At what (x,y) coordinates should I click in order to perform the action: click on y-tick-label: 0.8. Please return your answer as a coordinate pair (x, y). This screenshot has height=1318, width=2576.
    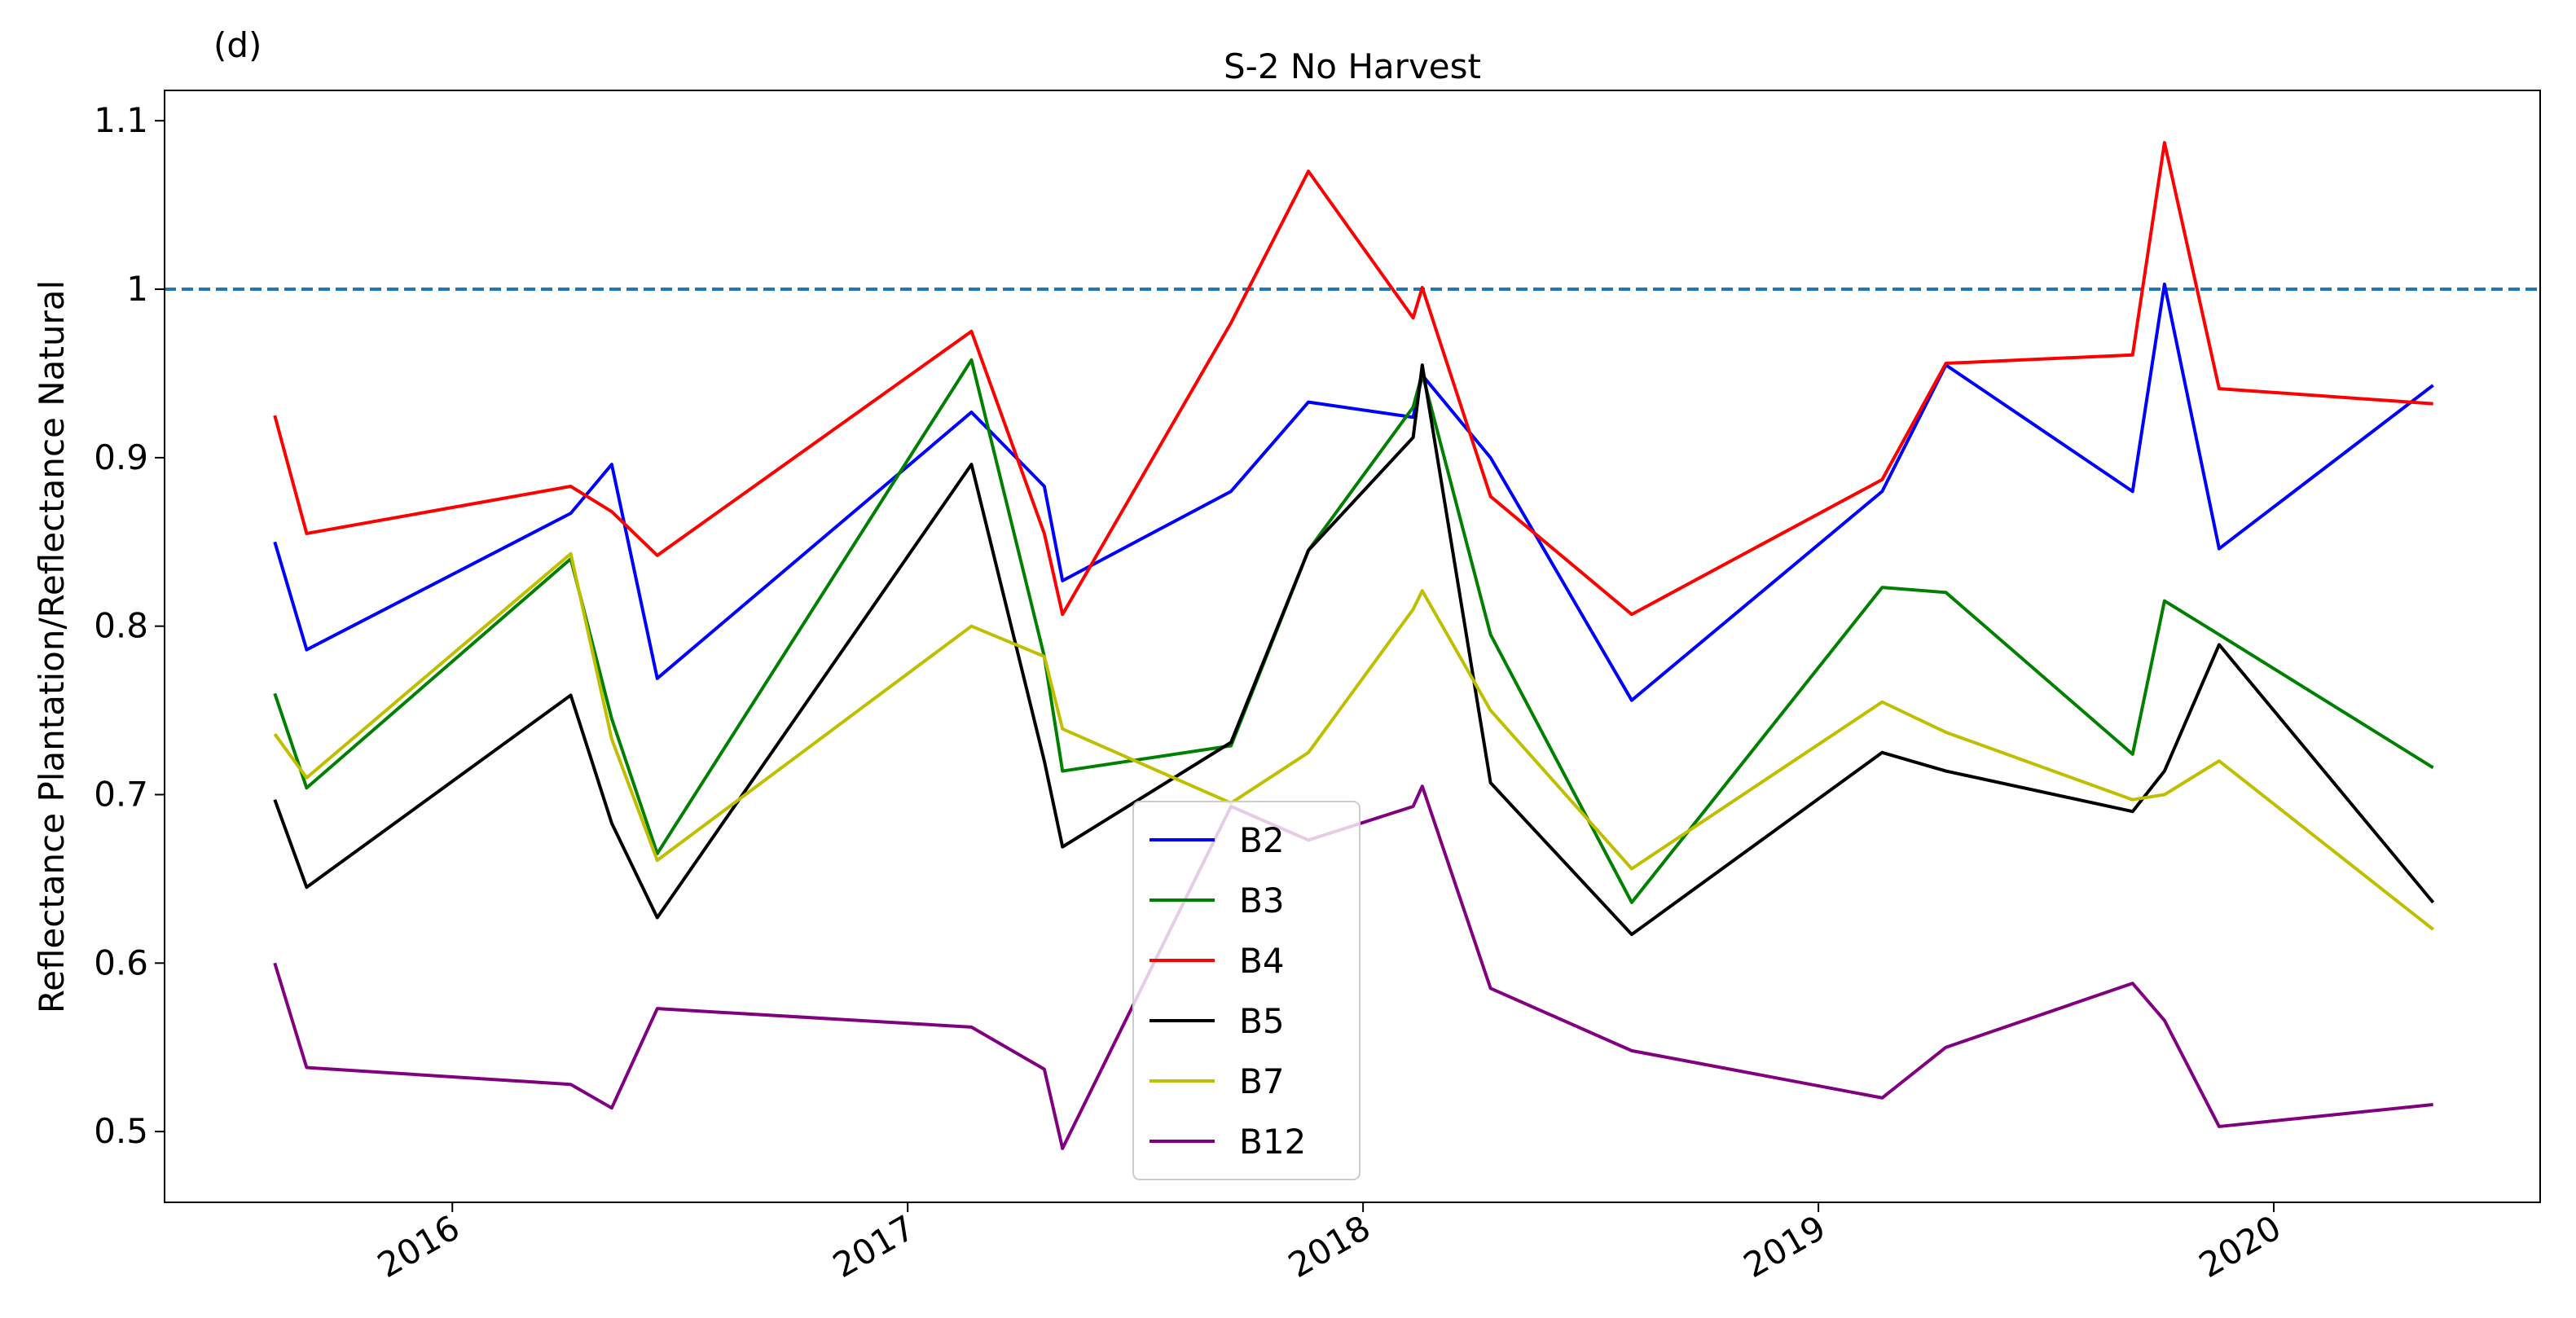
    Looking at the image, I should click on (121, 626).